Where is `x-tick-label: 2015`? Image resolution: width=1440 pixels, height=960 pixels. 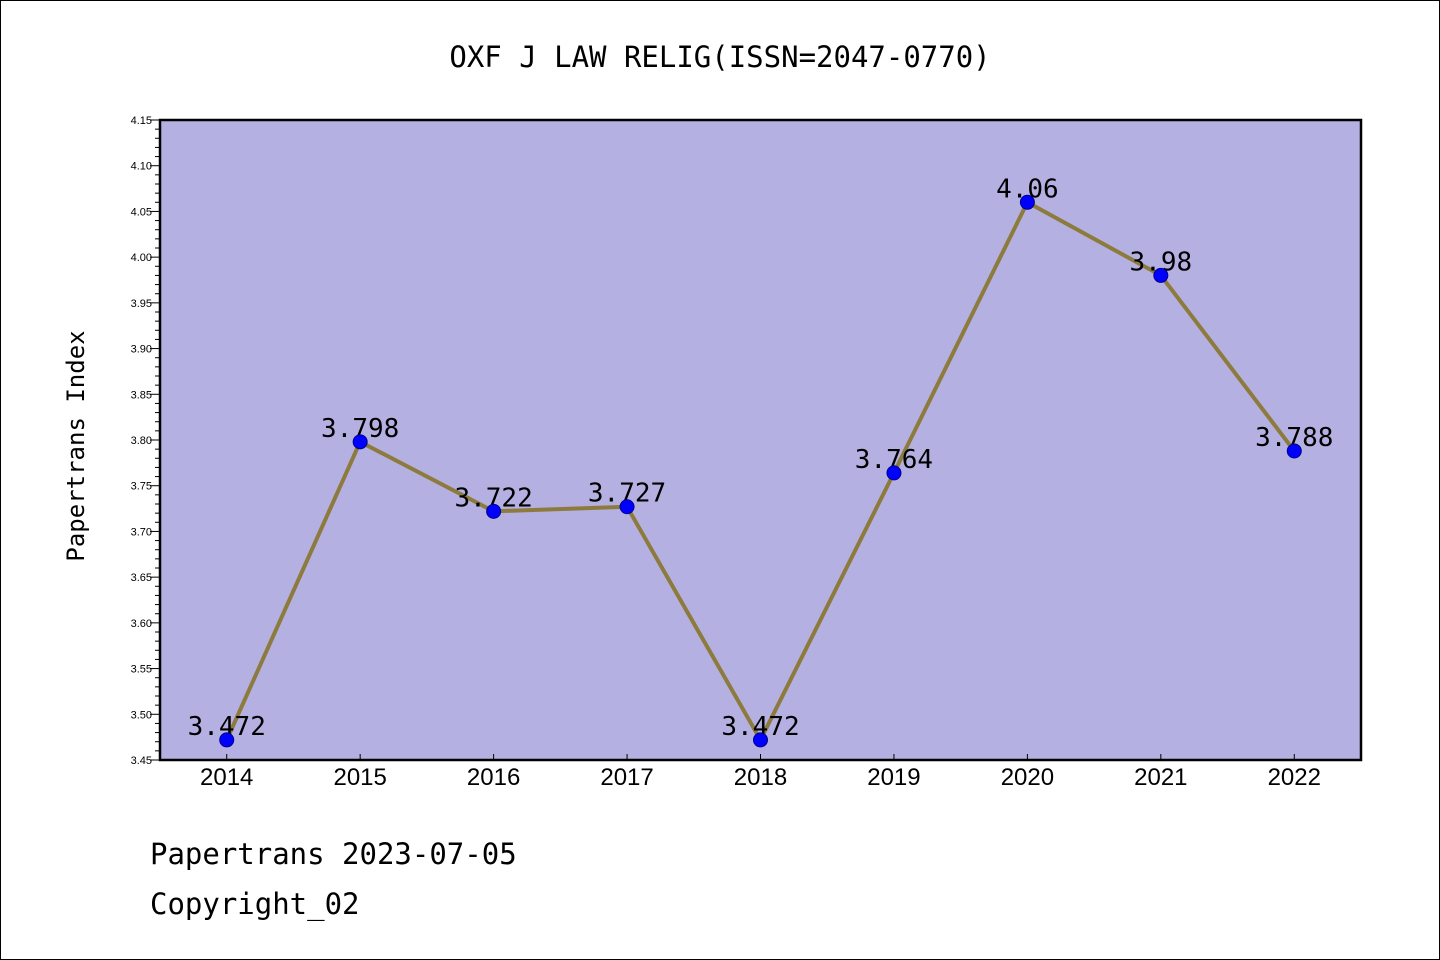 x-tick-label: 2015 is located at coordinates (359, 777).